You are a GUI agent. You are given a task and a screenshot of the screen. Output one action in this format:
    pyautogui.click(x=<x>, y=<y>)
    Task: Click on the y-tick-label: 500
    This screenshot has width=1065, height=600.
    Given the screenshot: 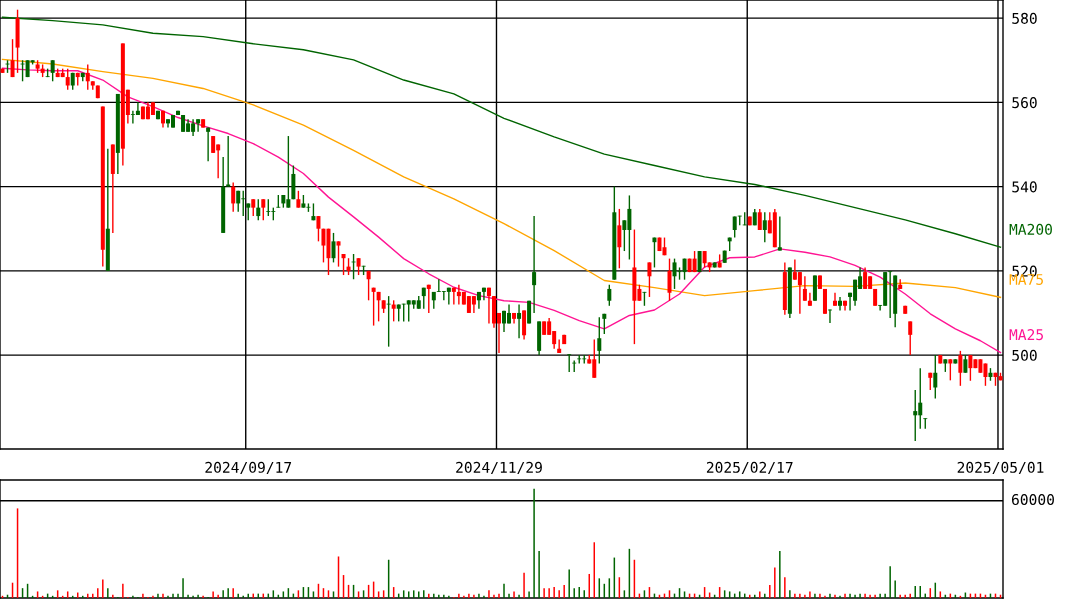 What is the action you would take?
    pyautogui.click(x=1024, y=355)
    